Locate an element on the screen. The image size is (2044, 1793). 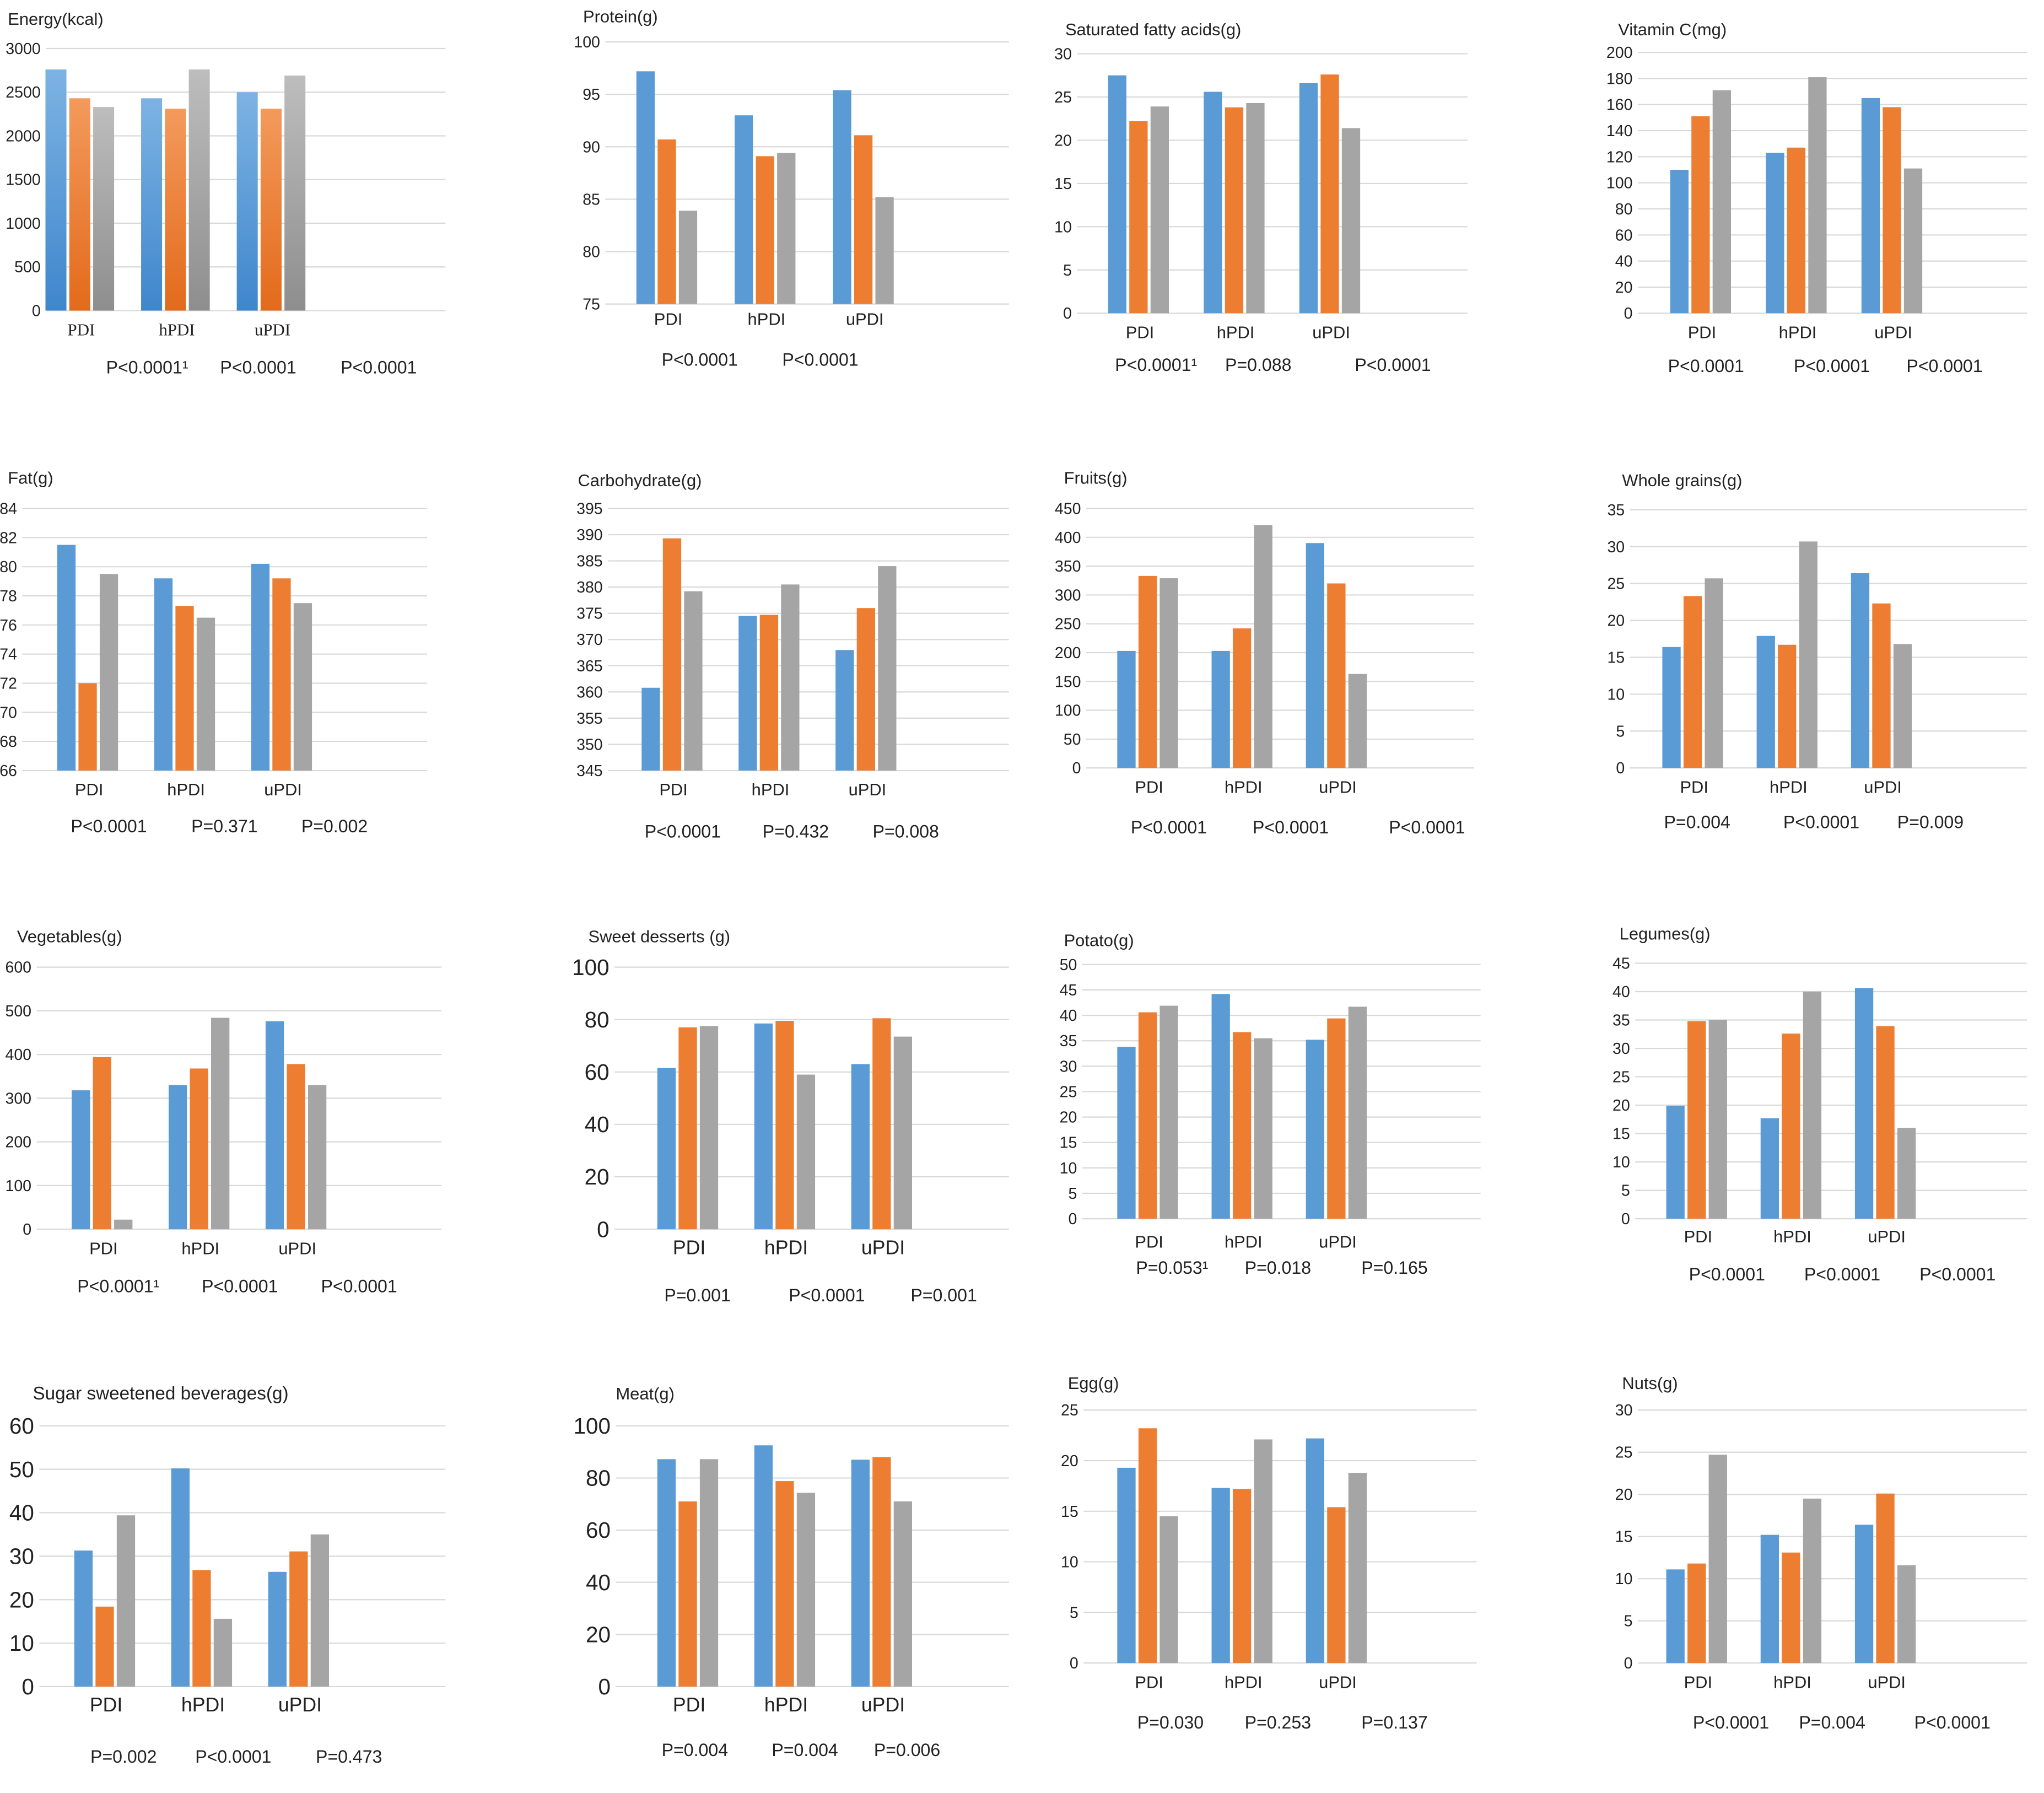
y-tick-label: 76 is located at coordinates (8, 625).